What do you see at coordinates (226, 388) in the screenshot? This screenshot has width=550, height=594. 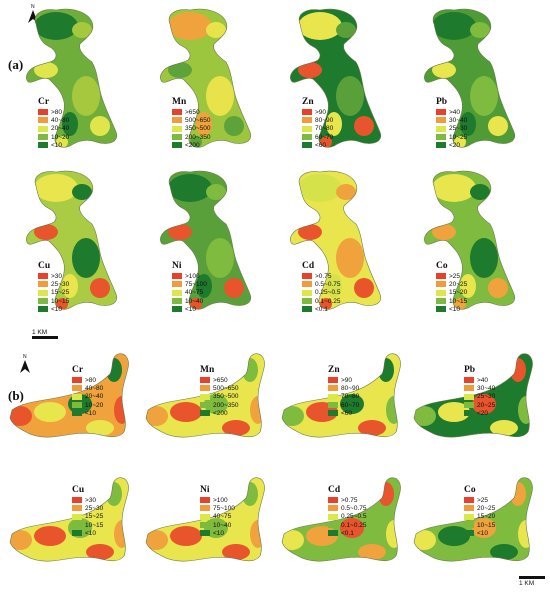 I see `legend-label: 500~650` at bounding box center [226, 388].